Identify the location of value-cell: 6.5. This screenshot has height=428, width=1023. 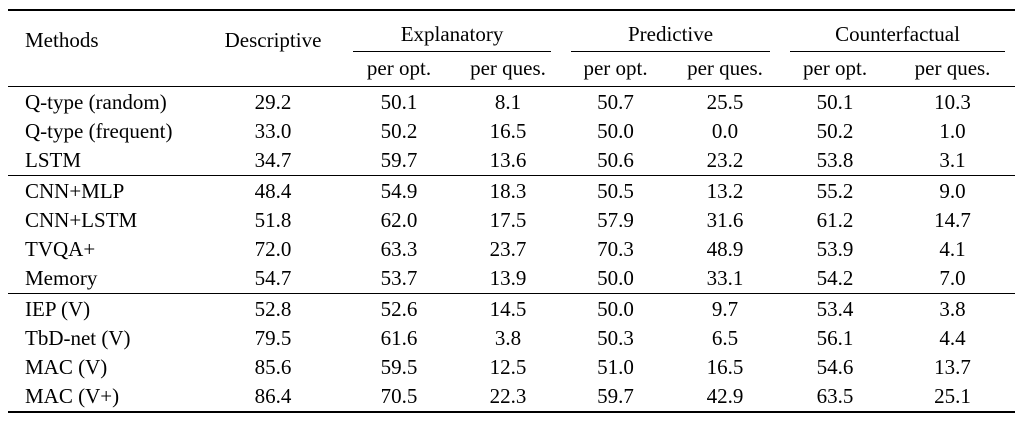
(725, 338).